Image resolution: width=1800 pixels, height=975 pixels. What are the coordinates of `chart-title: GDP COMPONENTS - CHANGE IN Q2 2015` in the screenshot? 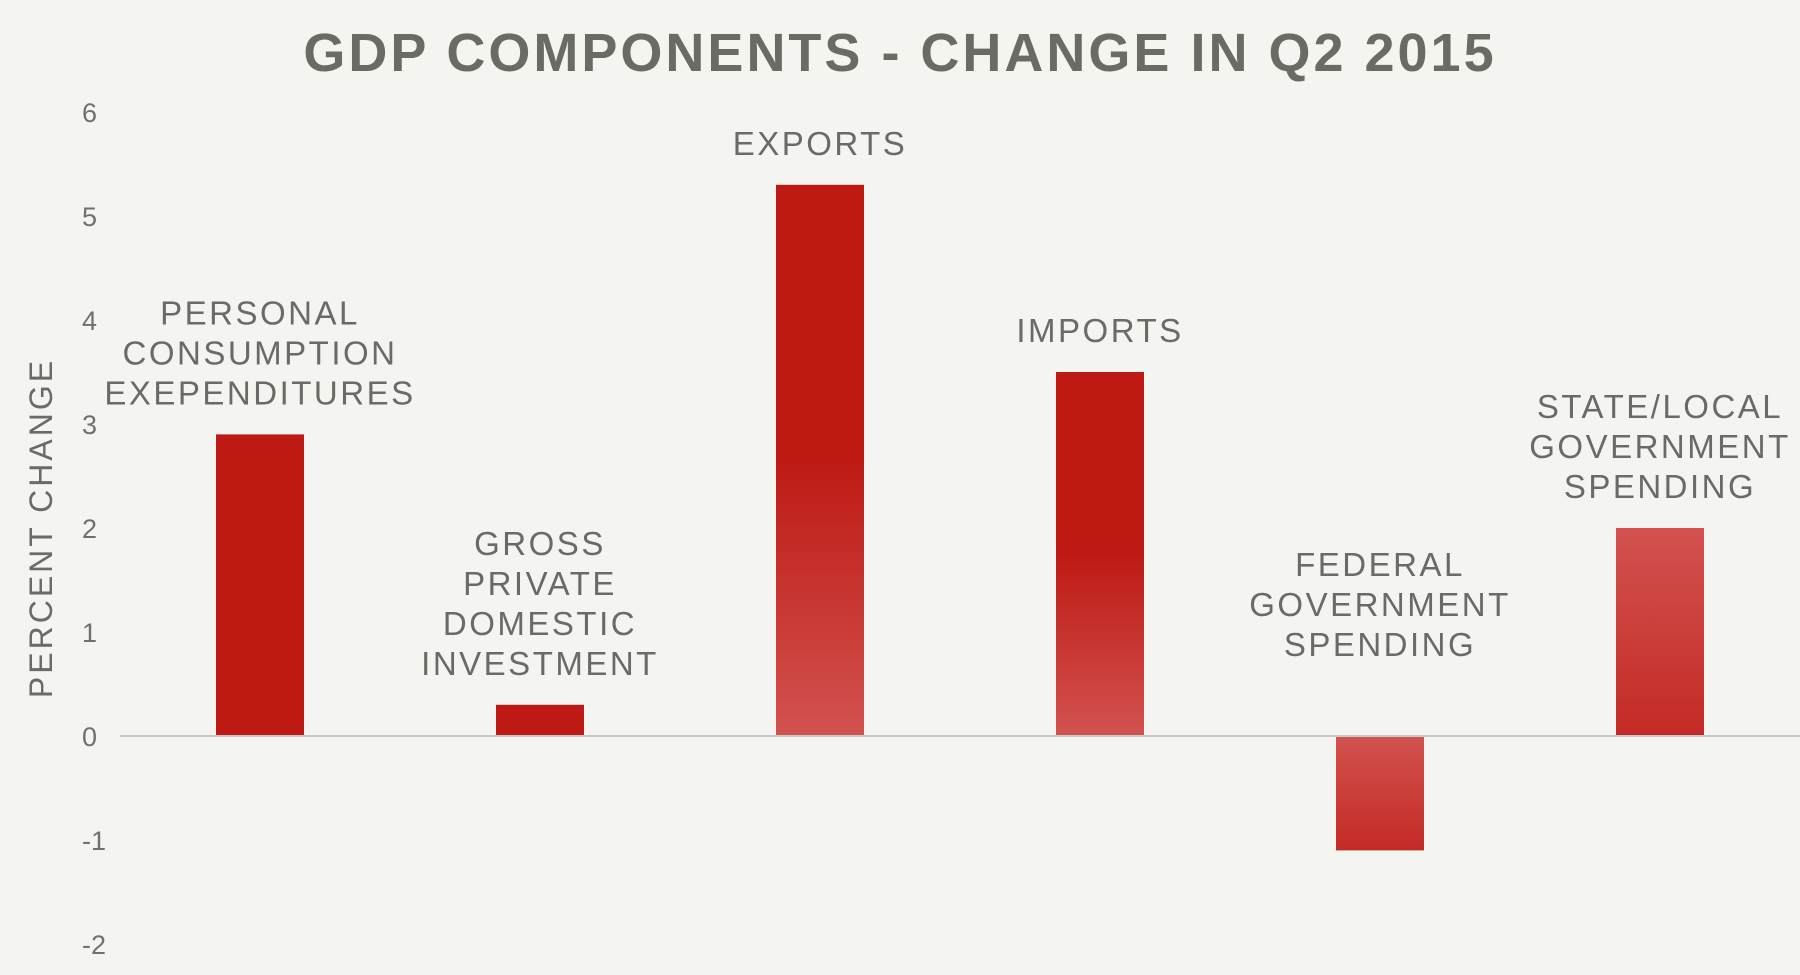 It's located at (900, 53).